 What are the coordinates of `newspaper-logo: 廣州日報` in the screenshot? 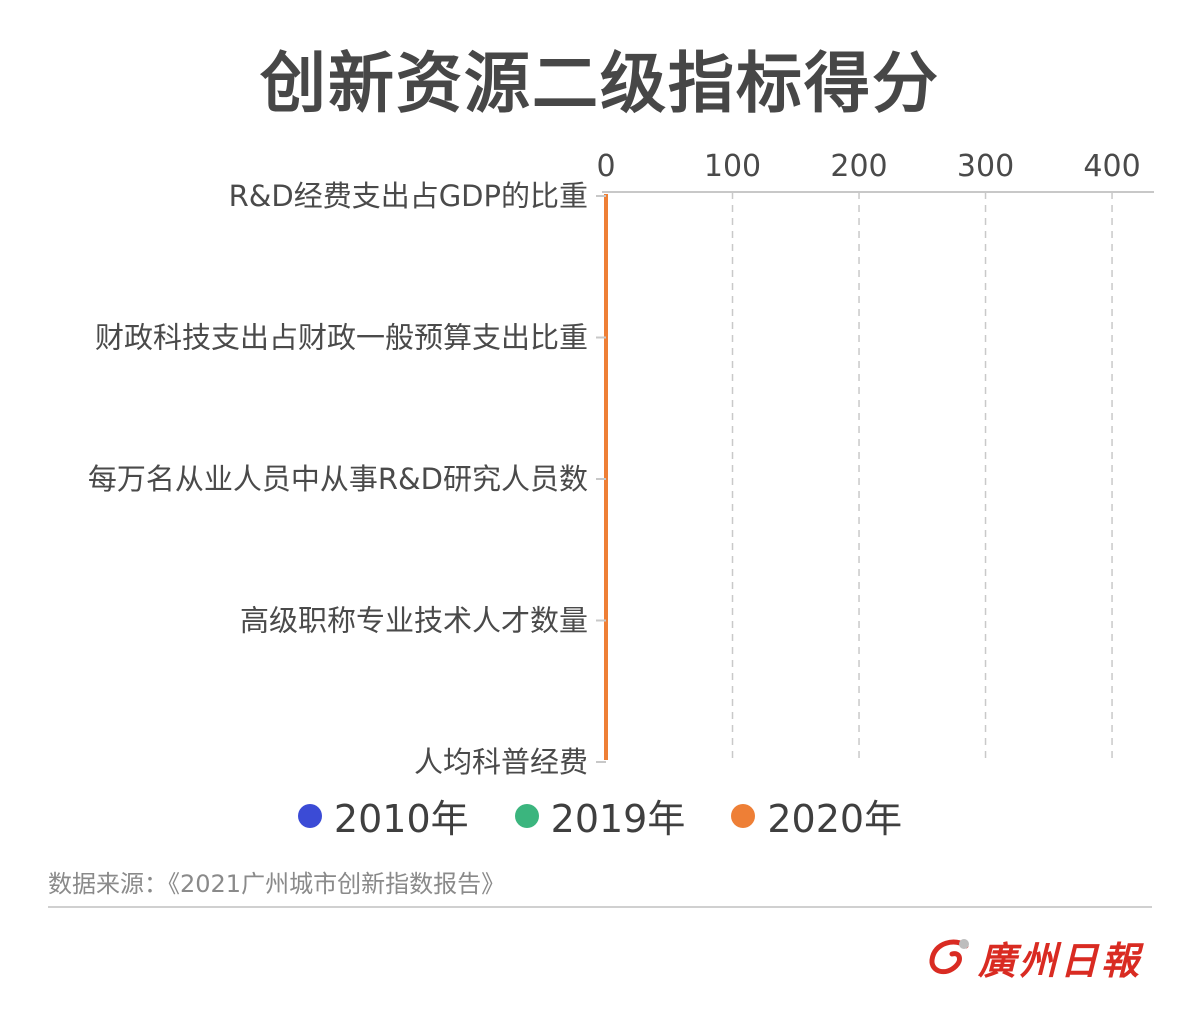 It's located at (1034, 957).